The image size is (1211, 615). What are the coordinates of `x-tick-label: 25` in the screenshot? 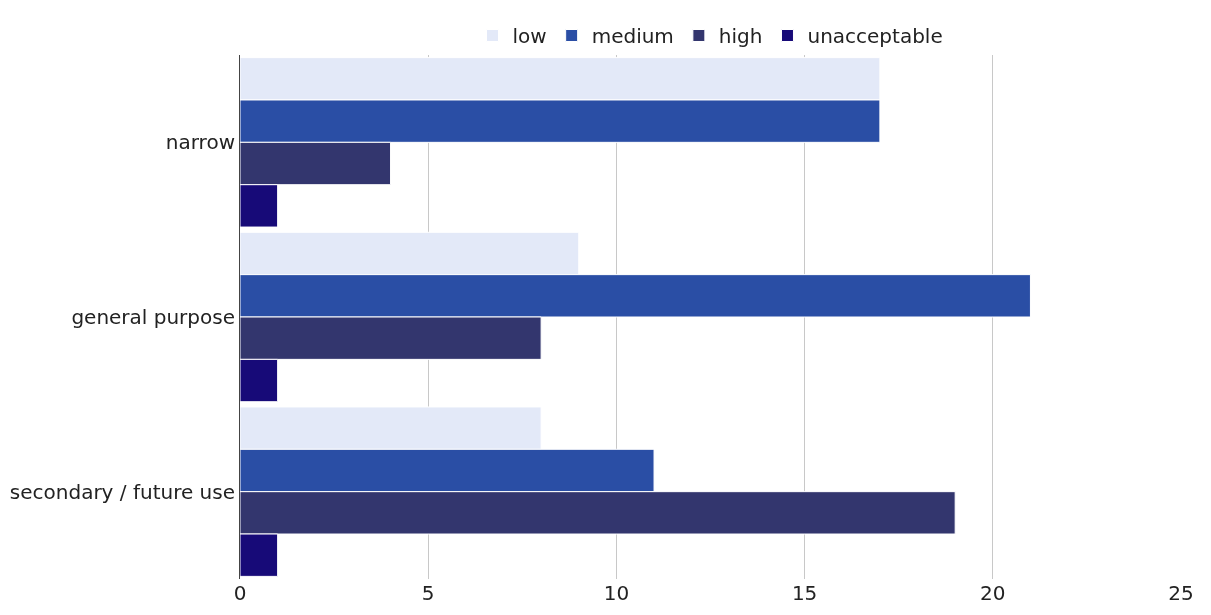 It's located at (1181, 593).